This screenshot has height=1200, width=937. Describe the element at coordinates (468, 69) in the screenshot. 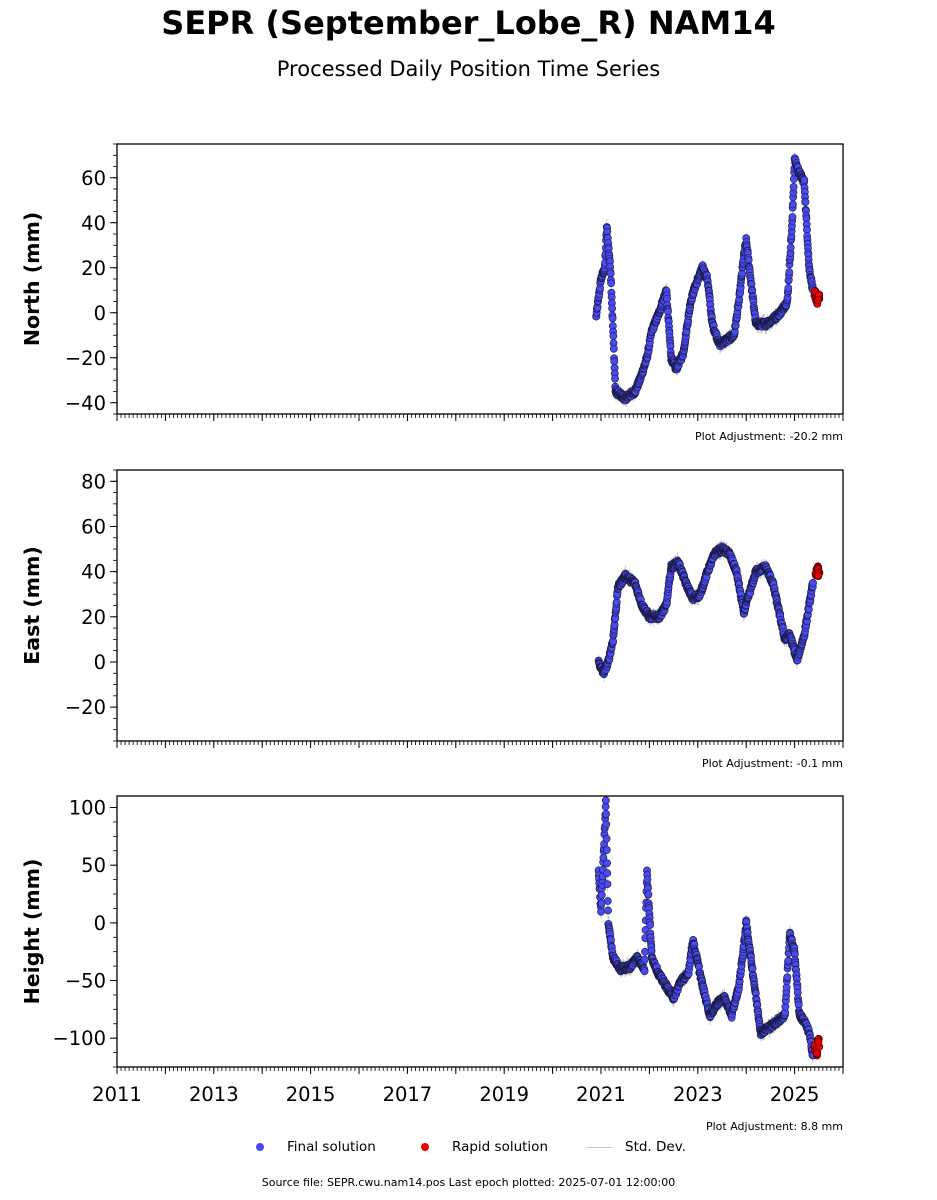

I see `chart-subtitle: Processed Daily Position Time Series` at that location.